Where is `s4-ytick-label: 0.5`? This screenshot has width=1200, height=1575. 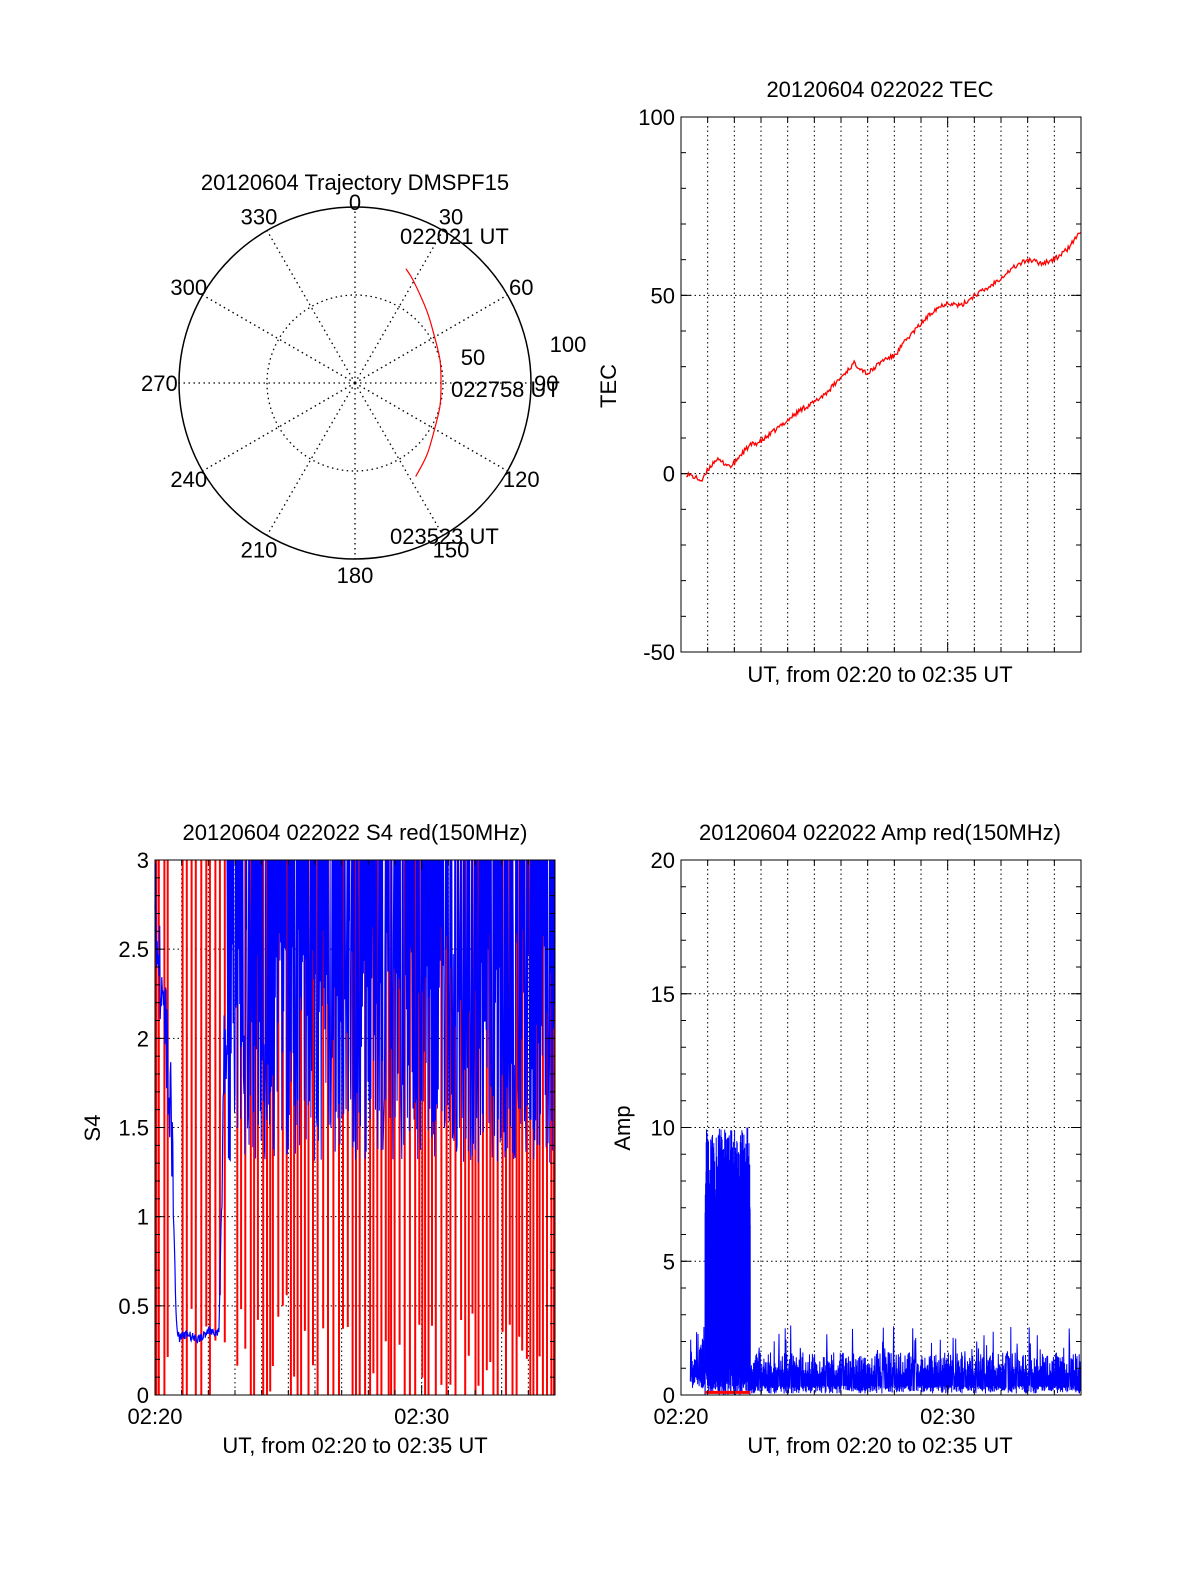
s4-ytick-label: 0.5 is located at coordinates (133, 1306).